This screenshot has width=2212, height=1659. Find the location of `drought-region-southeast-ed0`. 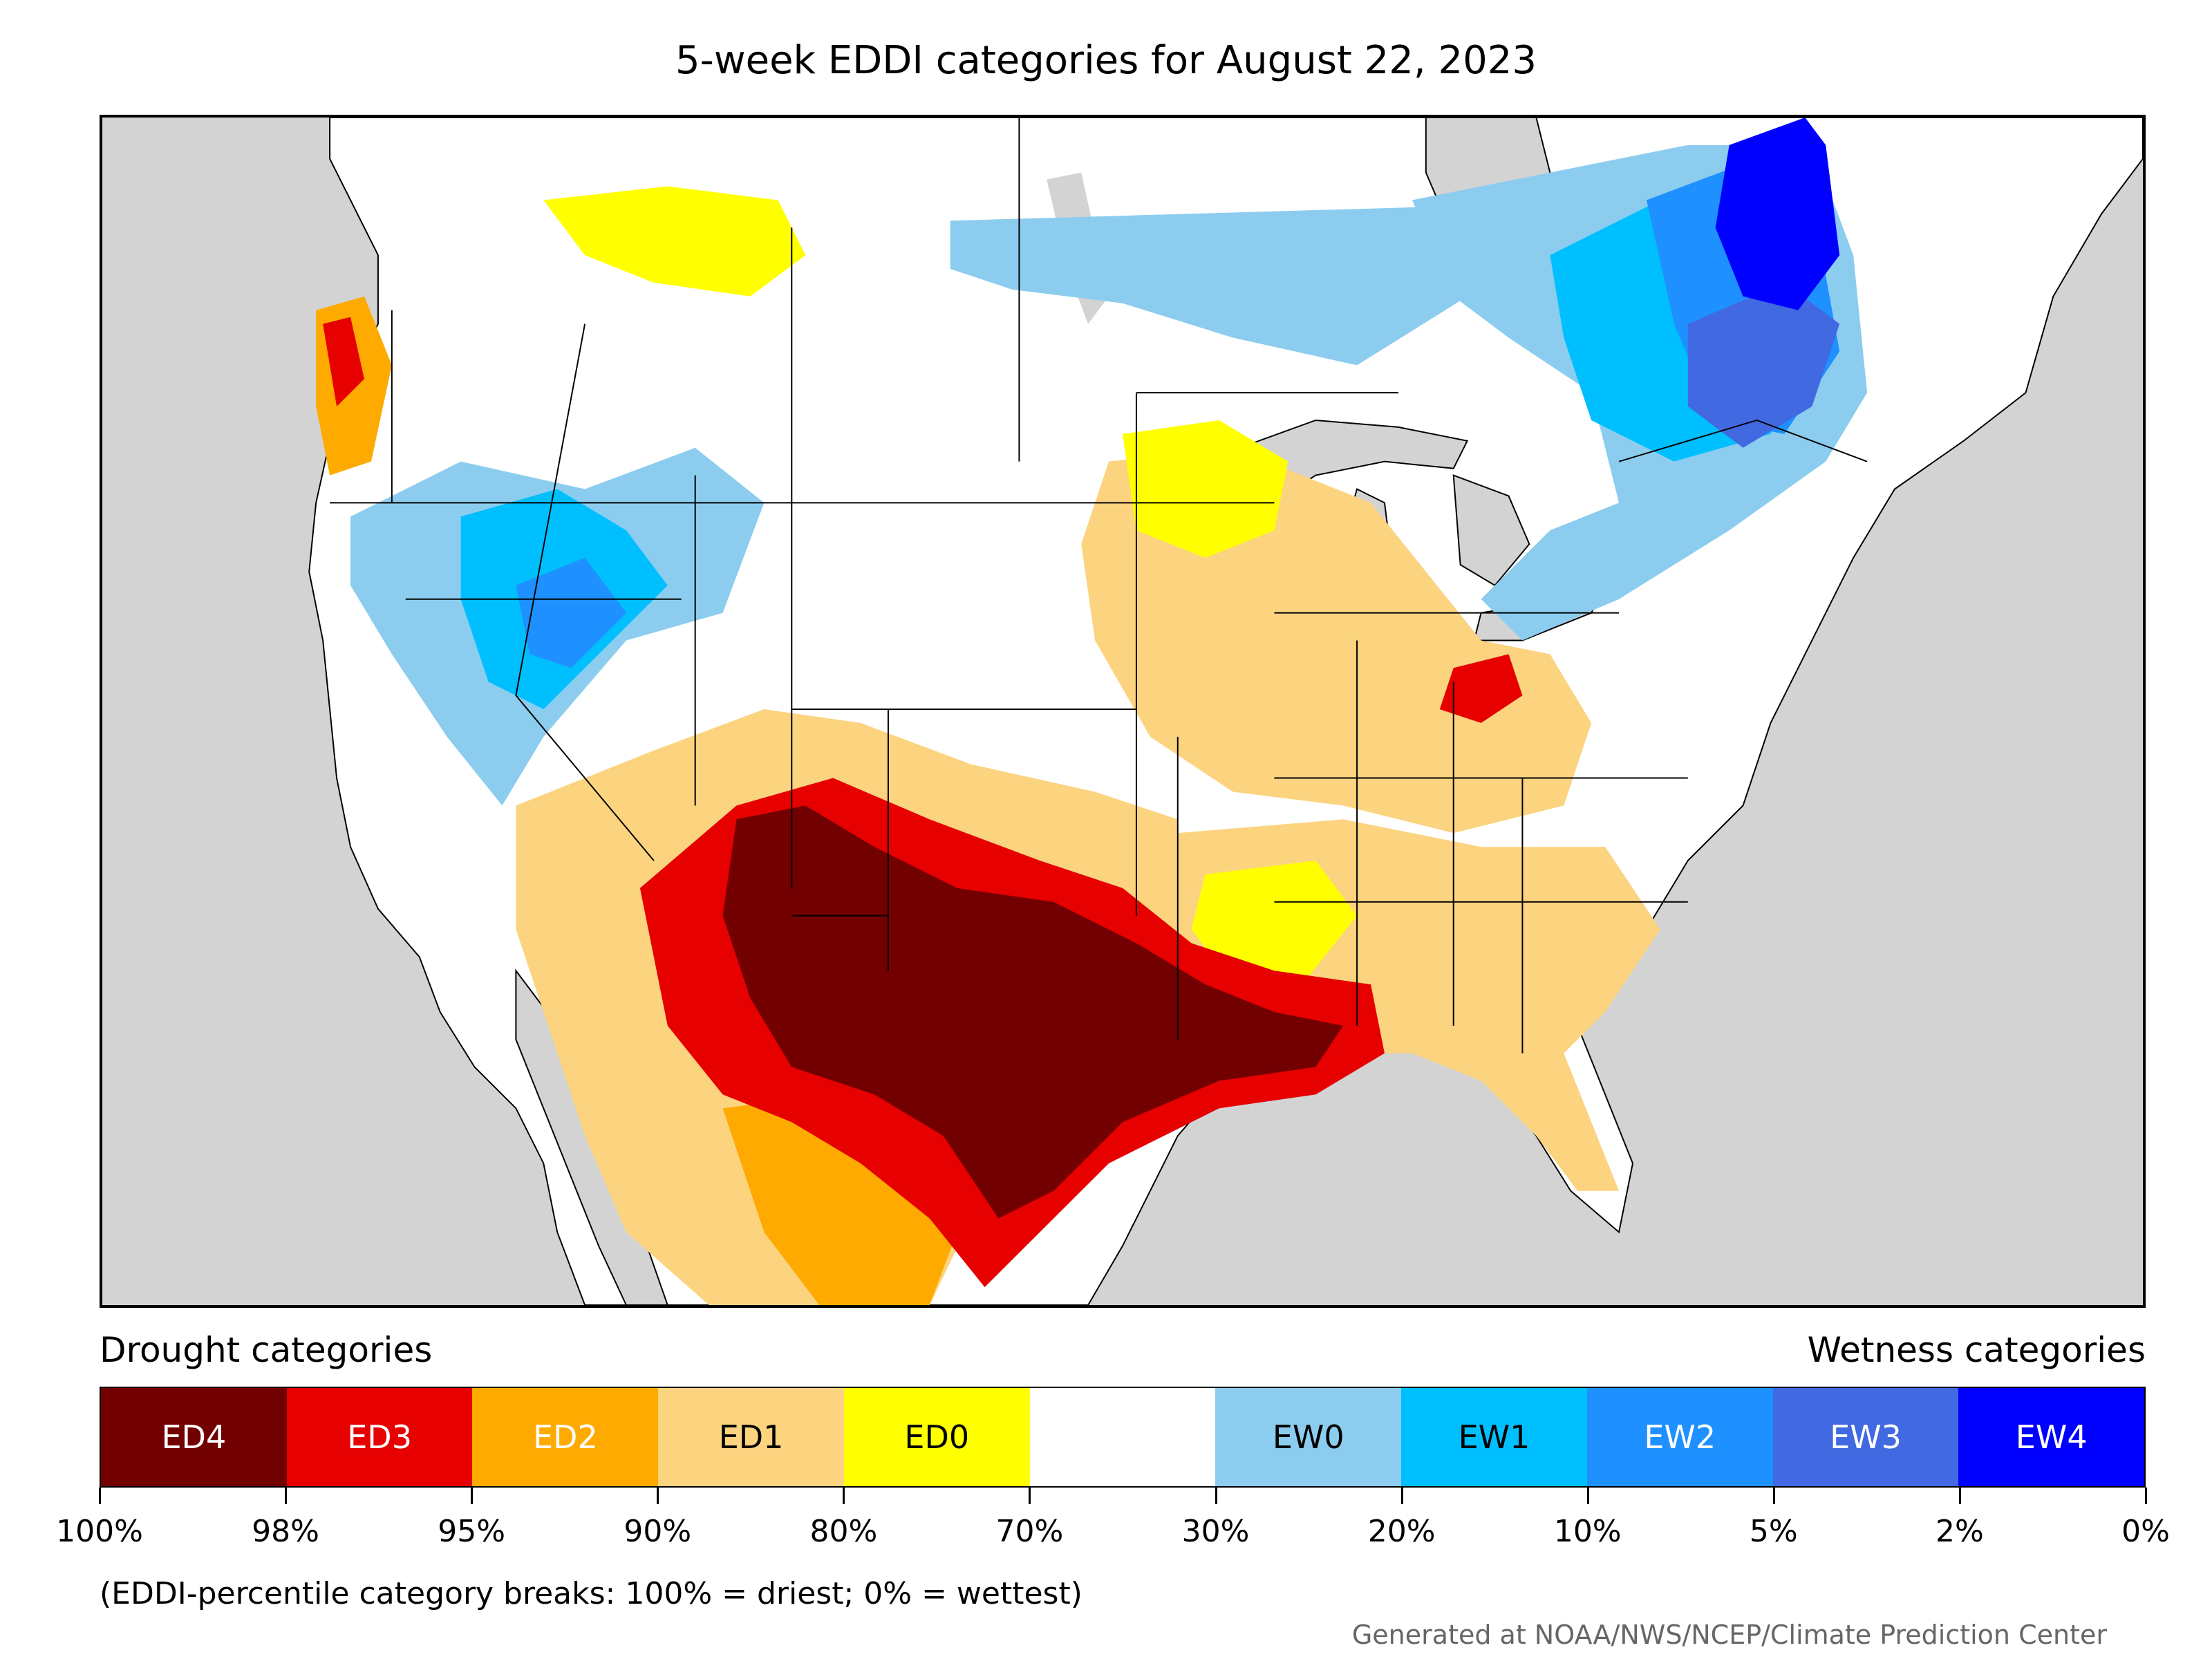

drought-region-southeast-ed0 is located at coordinates (1274, 922).